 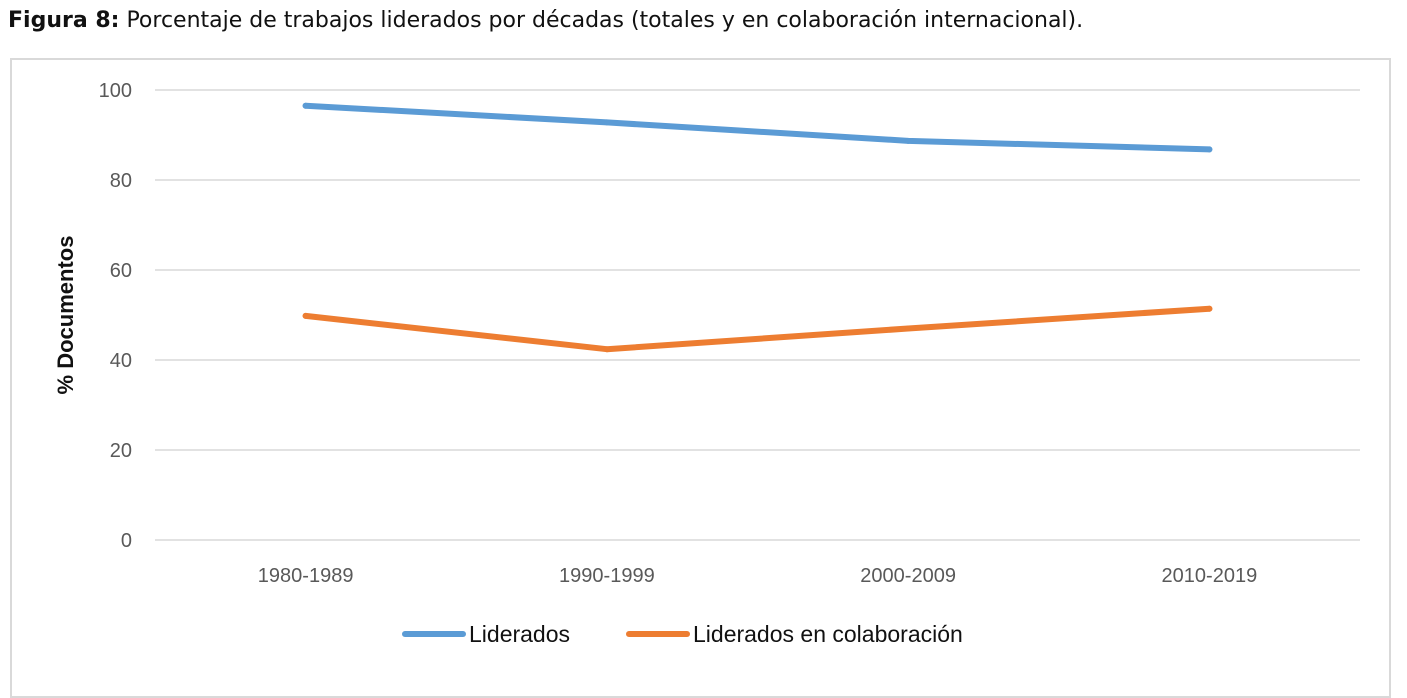 What do you see at coordinates (126, 541) in the screenshot?
I see `y-tick-label: 0` at bounding box center [126, 541].